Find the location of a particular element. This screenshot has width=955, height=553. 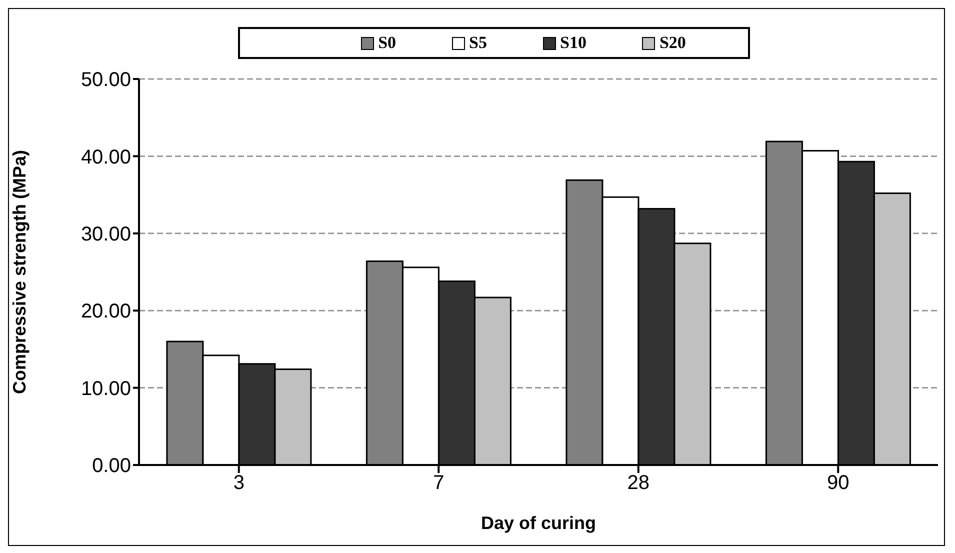

x-tick-label: 90 is located at coordinates (838, 483).